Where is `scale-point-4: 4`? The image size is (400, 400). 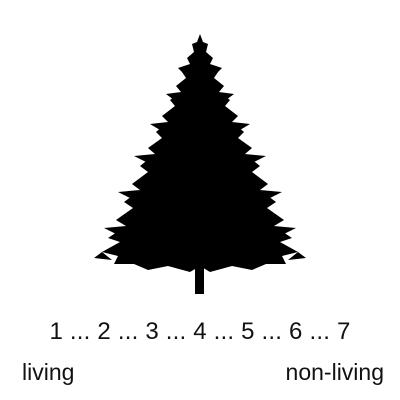 scale-point-4: 4 is located at coordinates (200, 331).